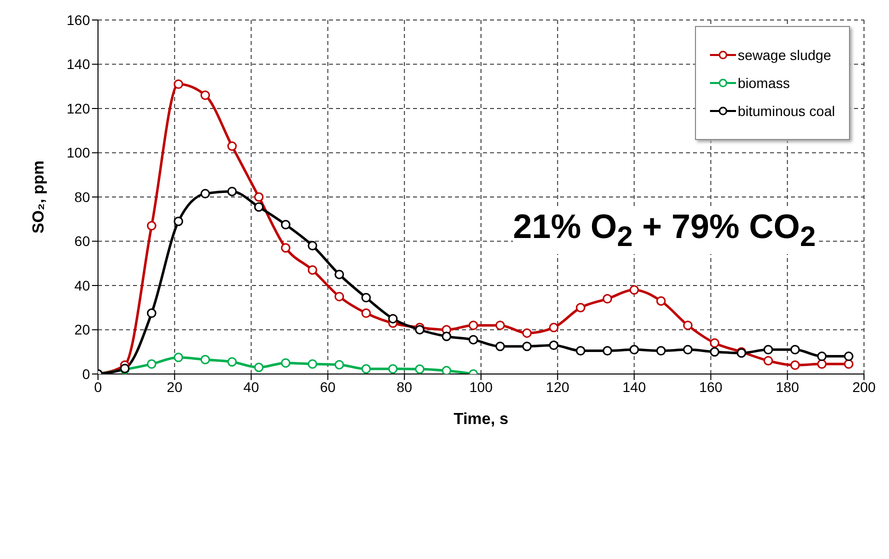  What do you see at coordinates (785, 55) in the screenshot?
I see `legend-label: sewage sludge` at bounding box center [785, 55].